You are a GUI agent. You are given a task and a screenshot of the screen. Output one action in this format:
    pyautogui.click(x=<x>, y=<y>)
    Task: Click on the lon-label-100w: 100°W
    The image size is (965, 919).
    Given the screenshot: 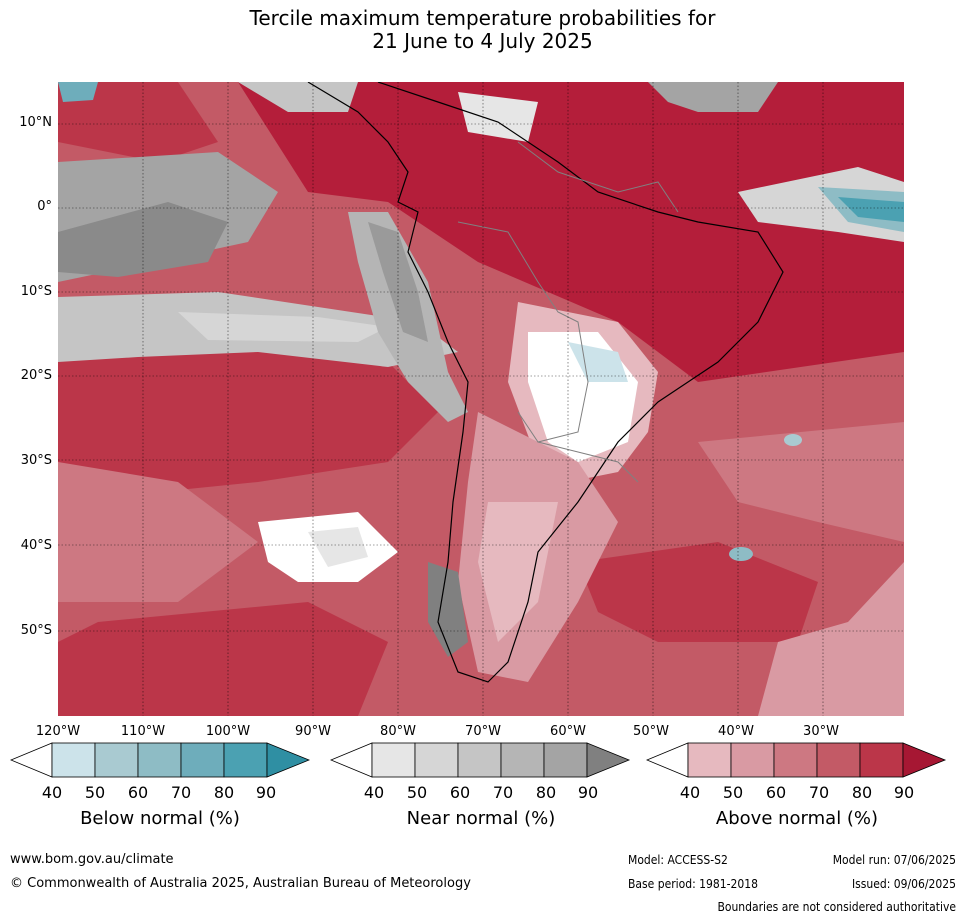 What is the action you would take?
    pyautogui.click(x=228, y=731)
    